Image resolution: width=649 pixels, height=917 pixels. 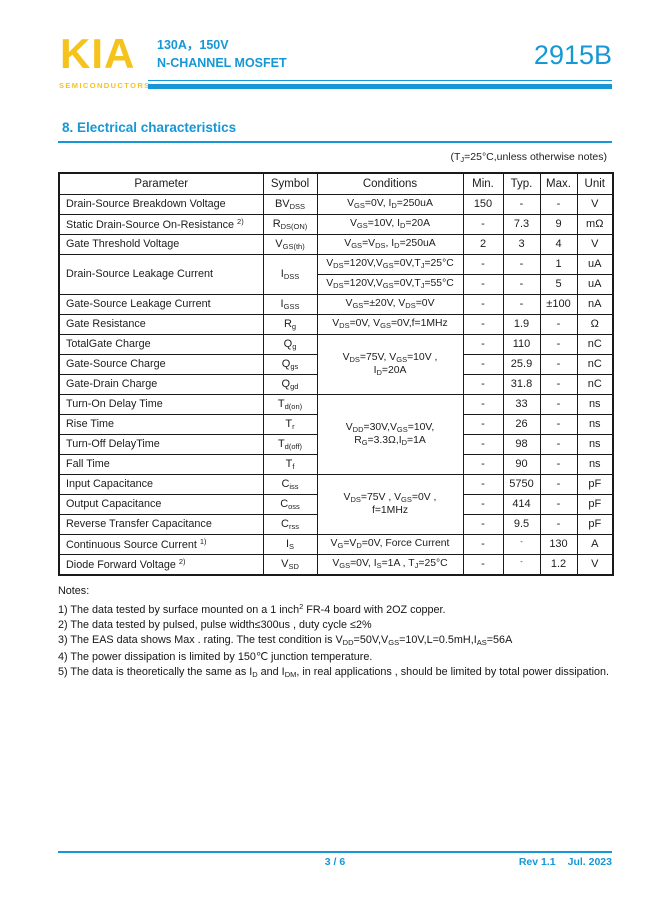 What do you see at coordinates (521, 384) in the screenshot?
I see `typ-cell: 31.8` at bounding box center [521, 384].